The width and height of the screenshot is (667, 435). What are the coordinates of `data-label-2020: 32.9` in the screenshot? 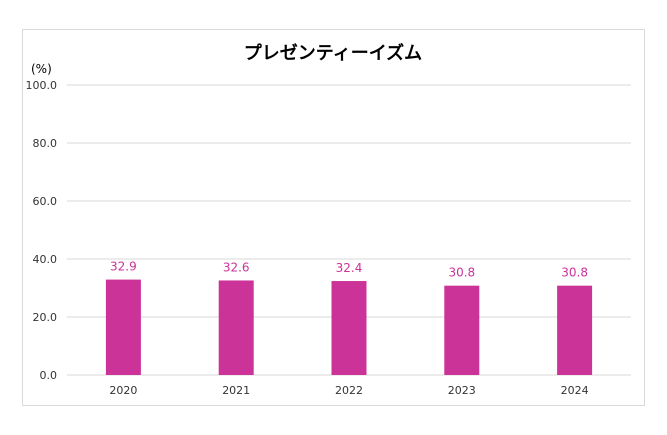 It's located at (123, 267).